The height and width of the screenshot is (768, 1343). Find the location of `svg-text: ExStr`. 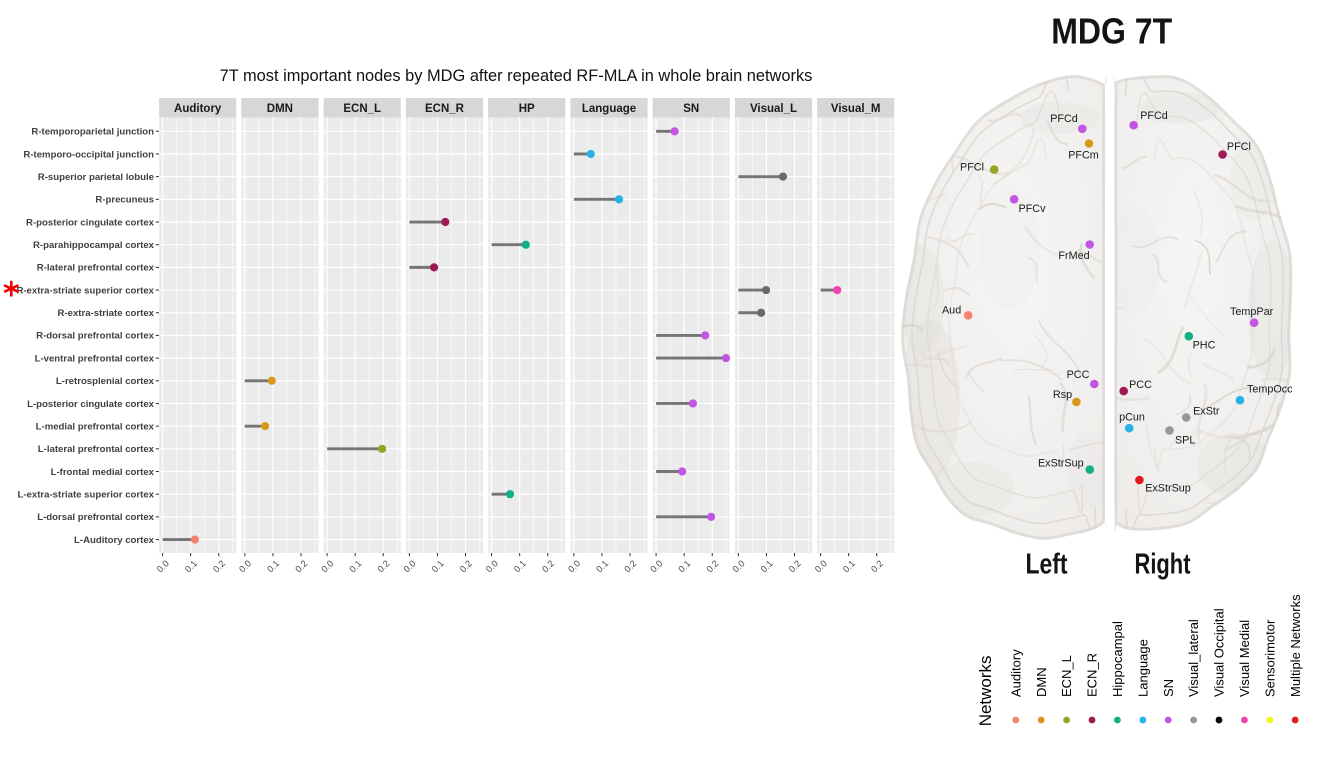

svg-text: ExStr is located at coordinates (1206, 412).